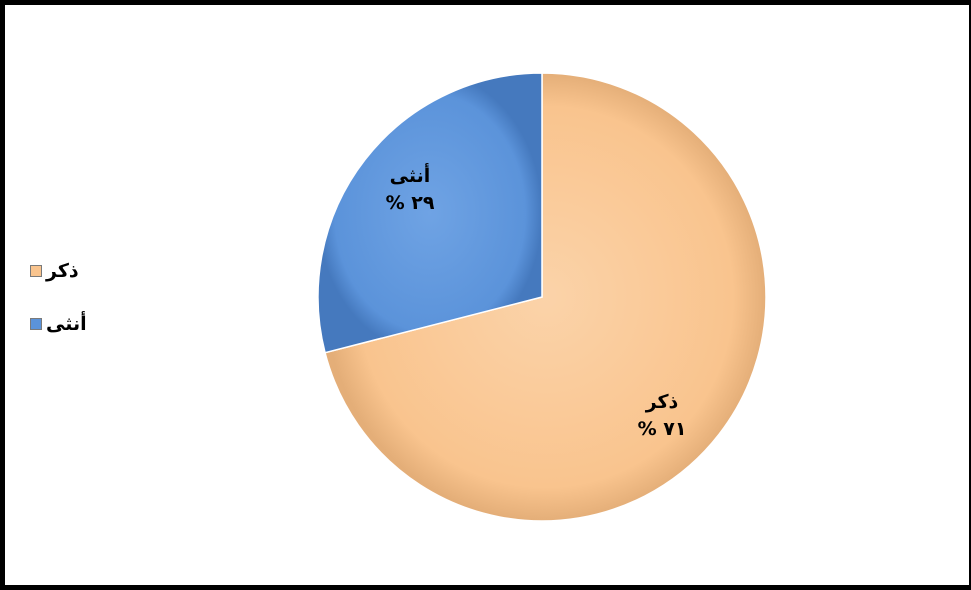 Image resolution: width=971 pixels, height=590 pixels. I want to click on legend-swatch-male, so click(36, 271).